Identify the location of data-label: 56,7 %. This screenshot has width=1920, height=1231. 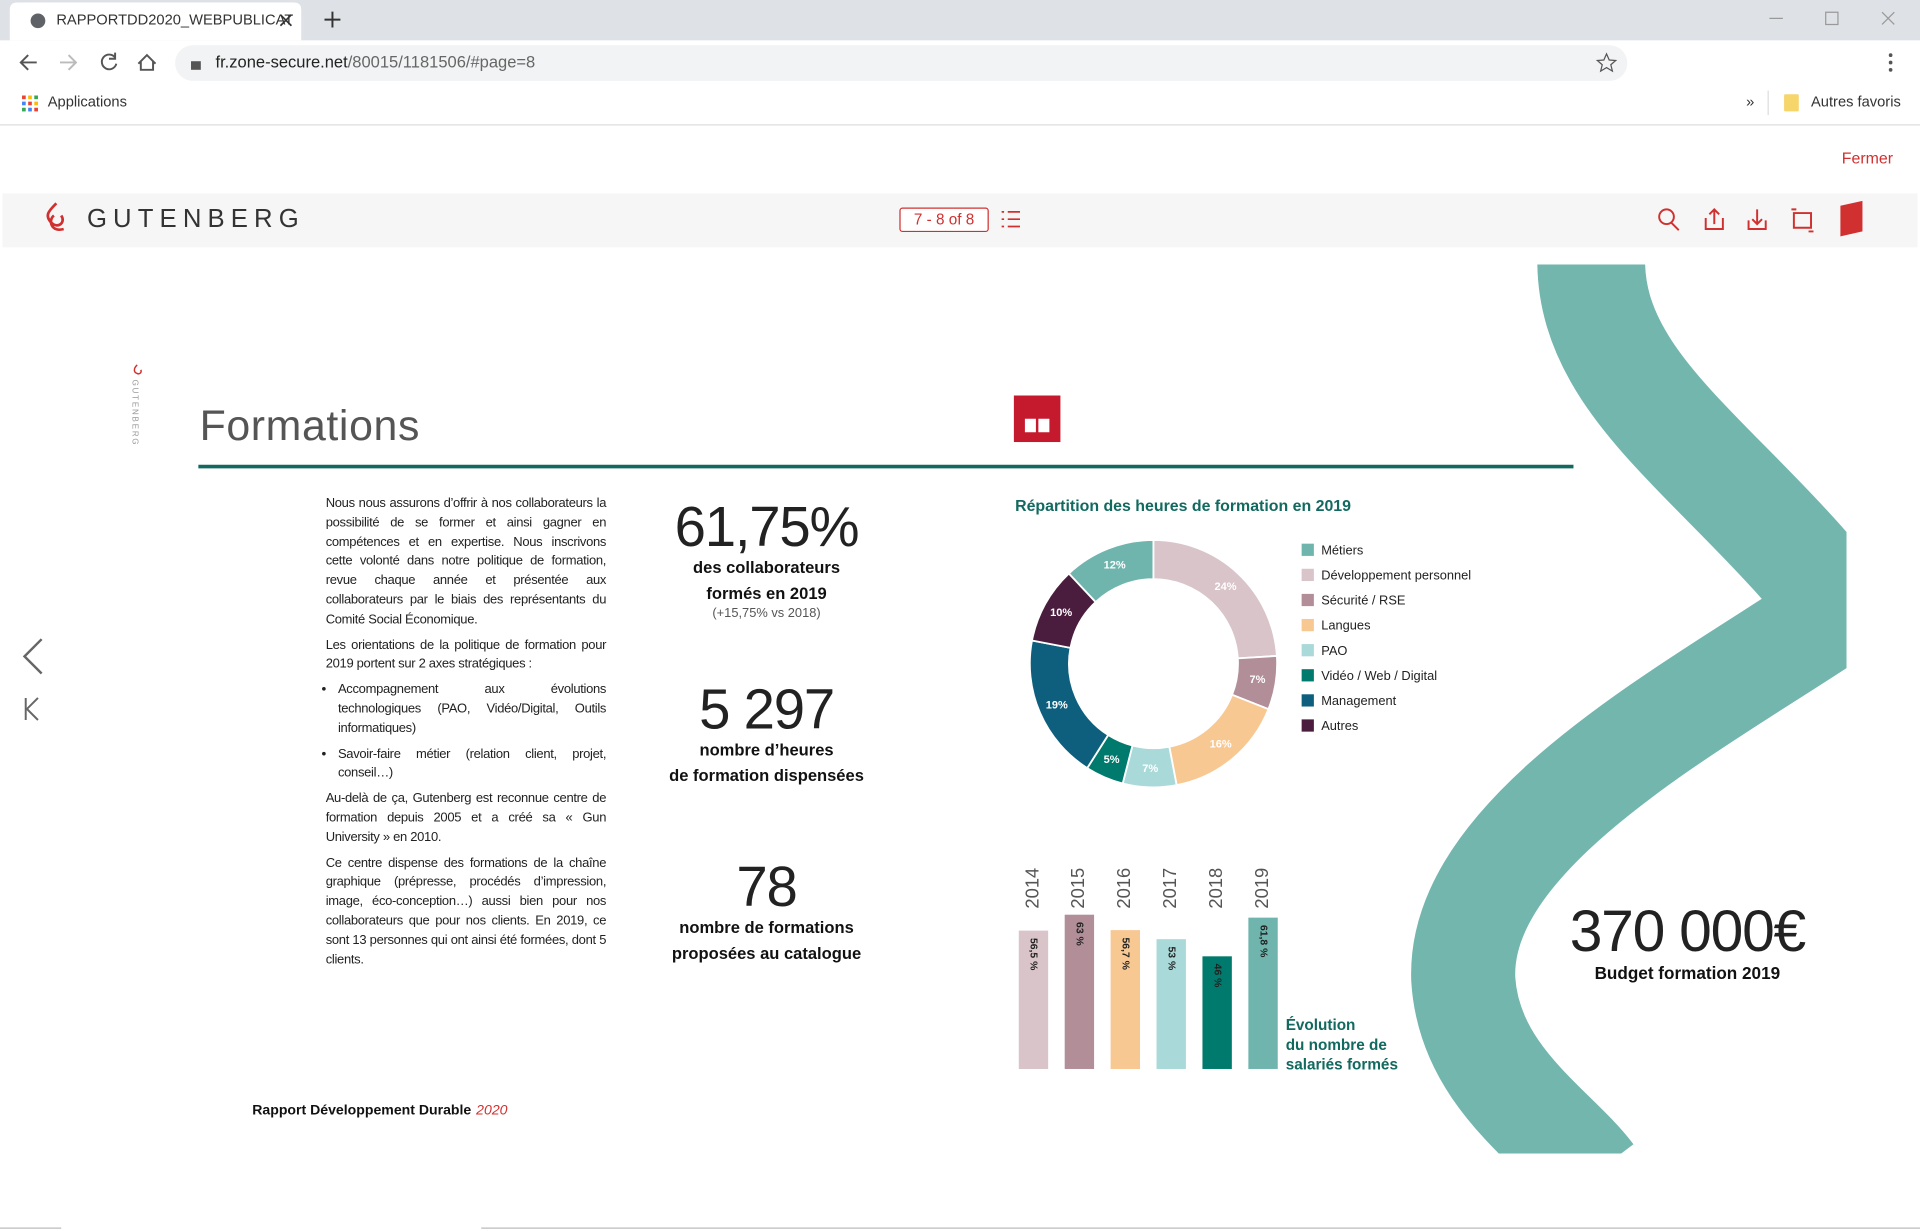
(1125, 953).